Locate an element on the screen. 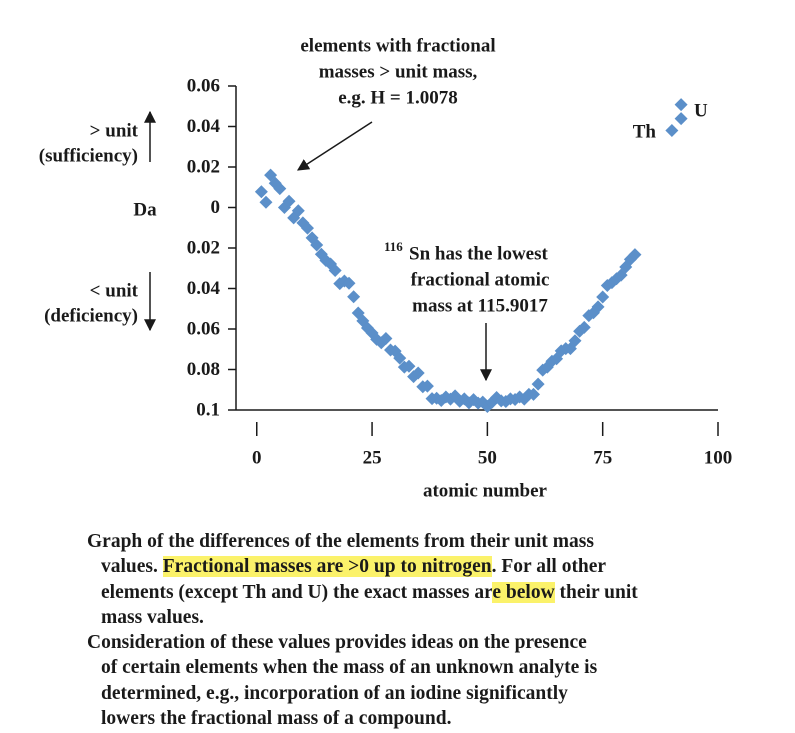 Image resolution: width=795 pixels, height=733 pixels. x-tick-label: 25 is located at coordinates (372, 457).